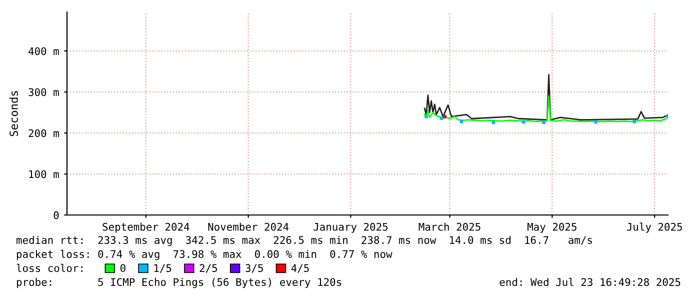  I want to click on y-tick-label: 100 m, so click(44, 174).